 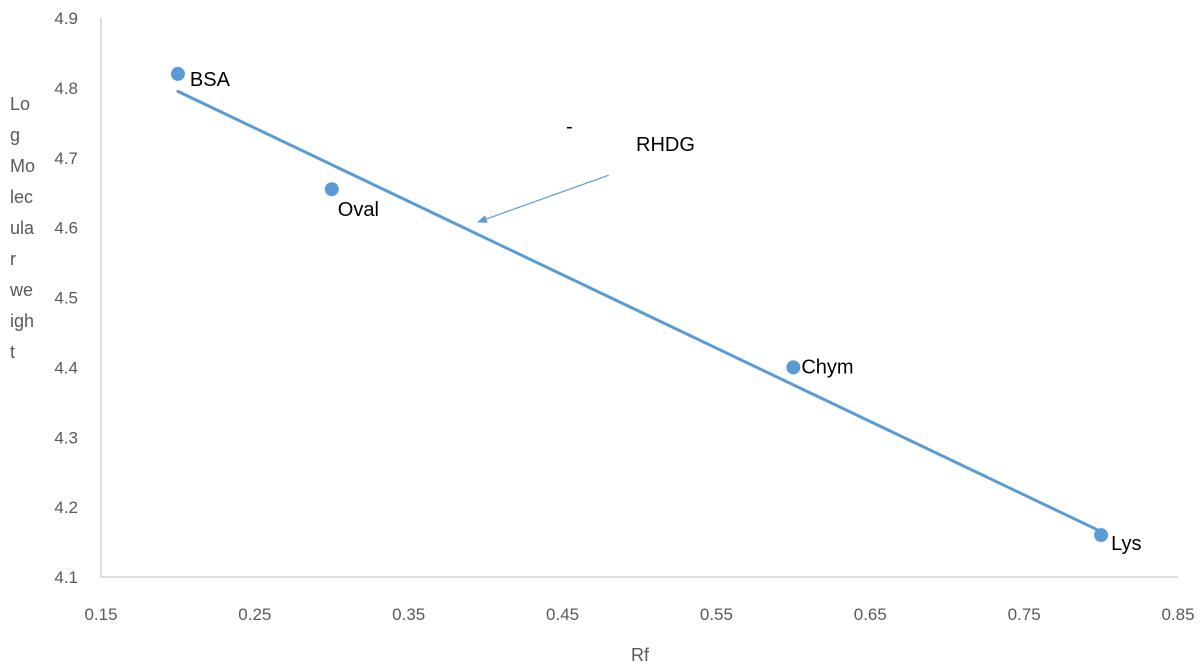 What do you see at coordinates (66, 88) in the screenshot?
I see `y-tick-label: 4.8` at bounding box center [66, 88].